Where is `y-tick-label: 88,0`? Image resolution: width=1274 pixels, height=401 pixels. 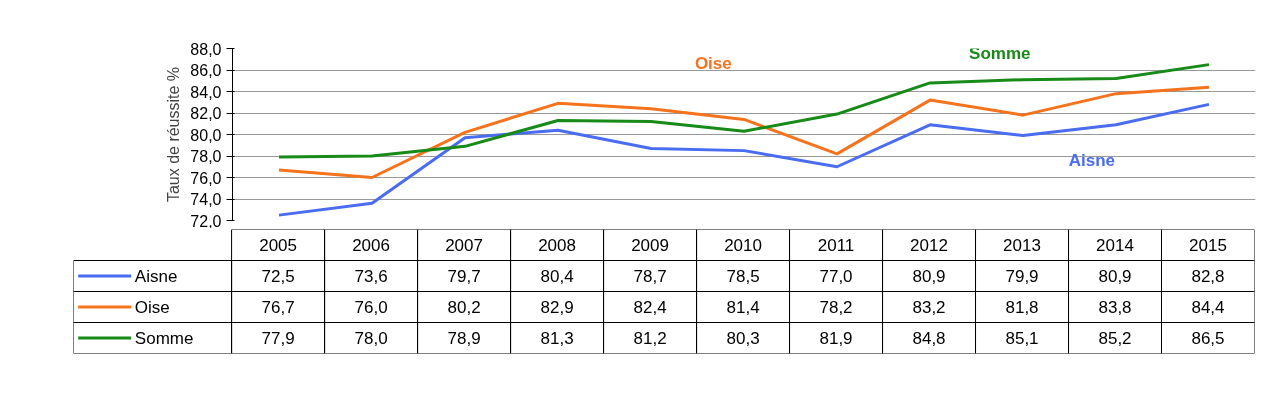 y-tick-label: 88,0 is located at coordinates (206, 49).